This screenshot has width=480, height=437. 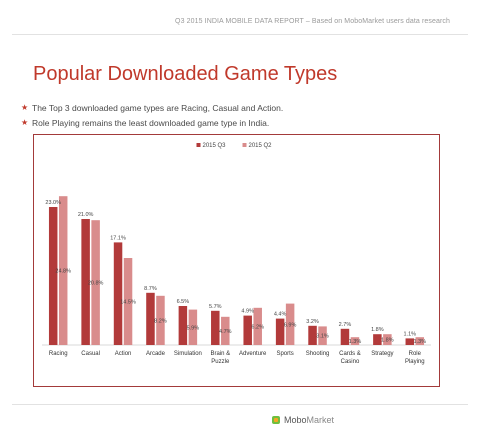 I want to click on data-label-q2: 6.2%, so click(x=257, y=327).